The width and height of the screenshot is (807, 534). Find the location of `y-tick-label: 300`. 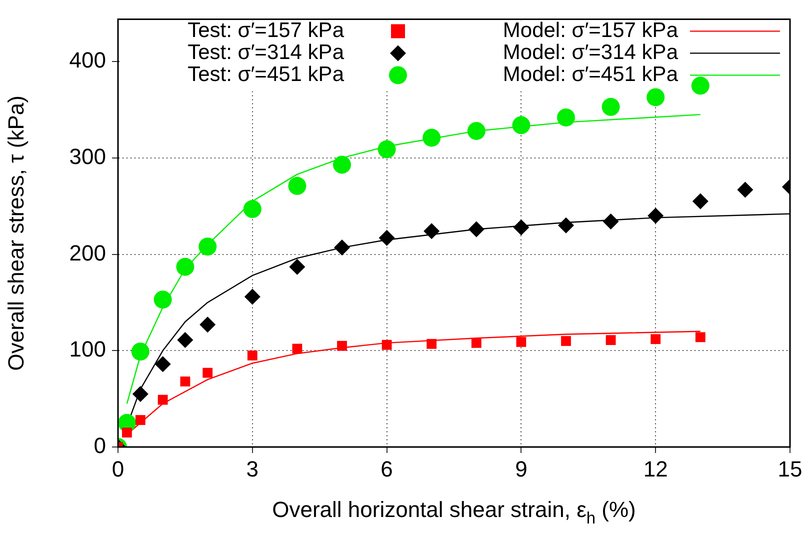

y-tick-label: 300 is located at coordinates (87, 157).